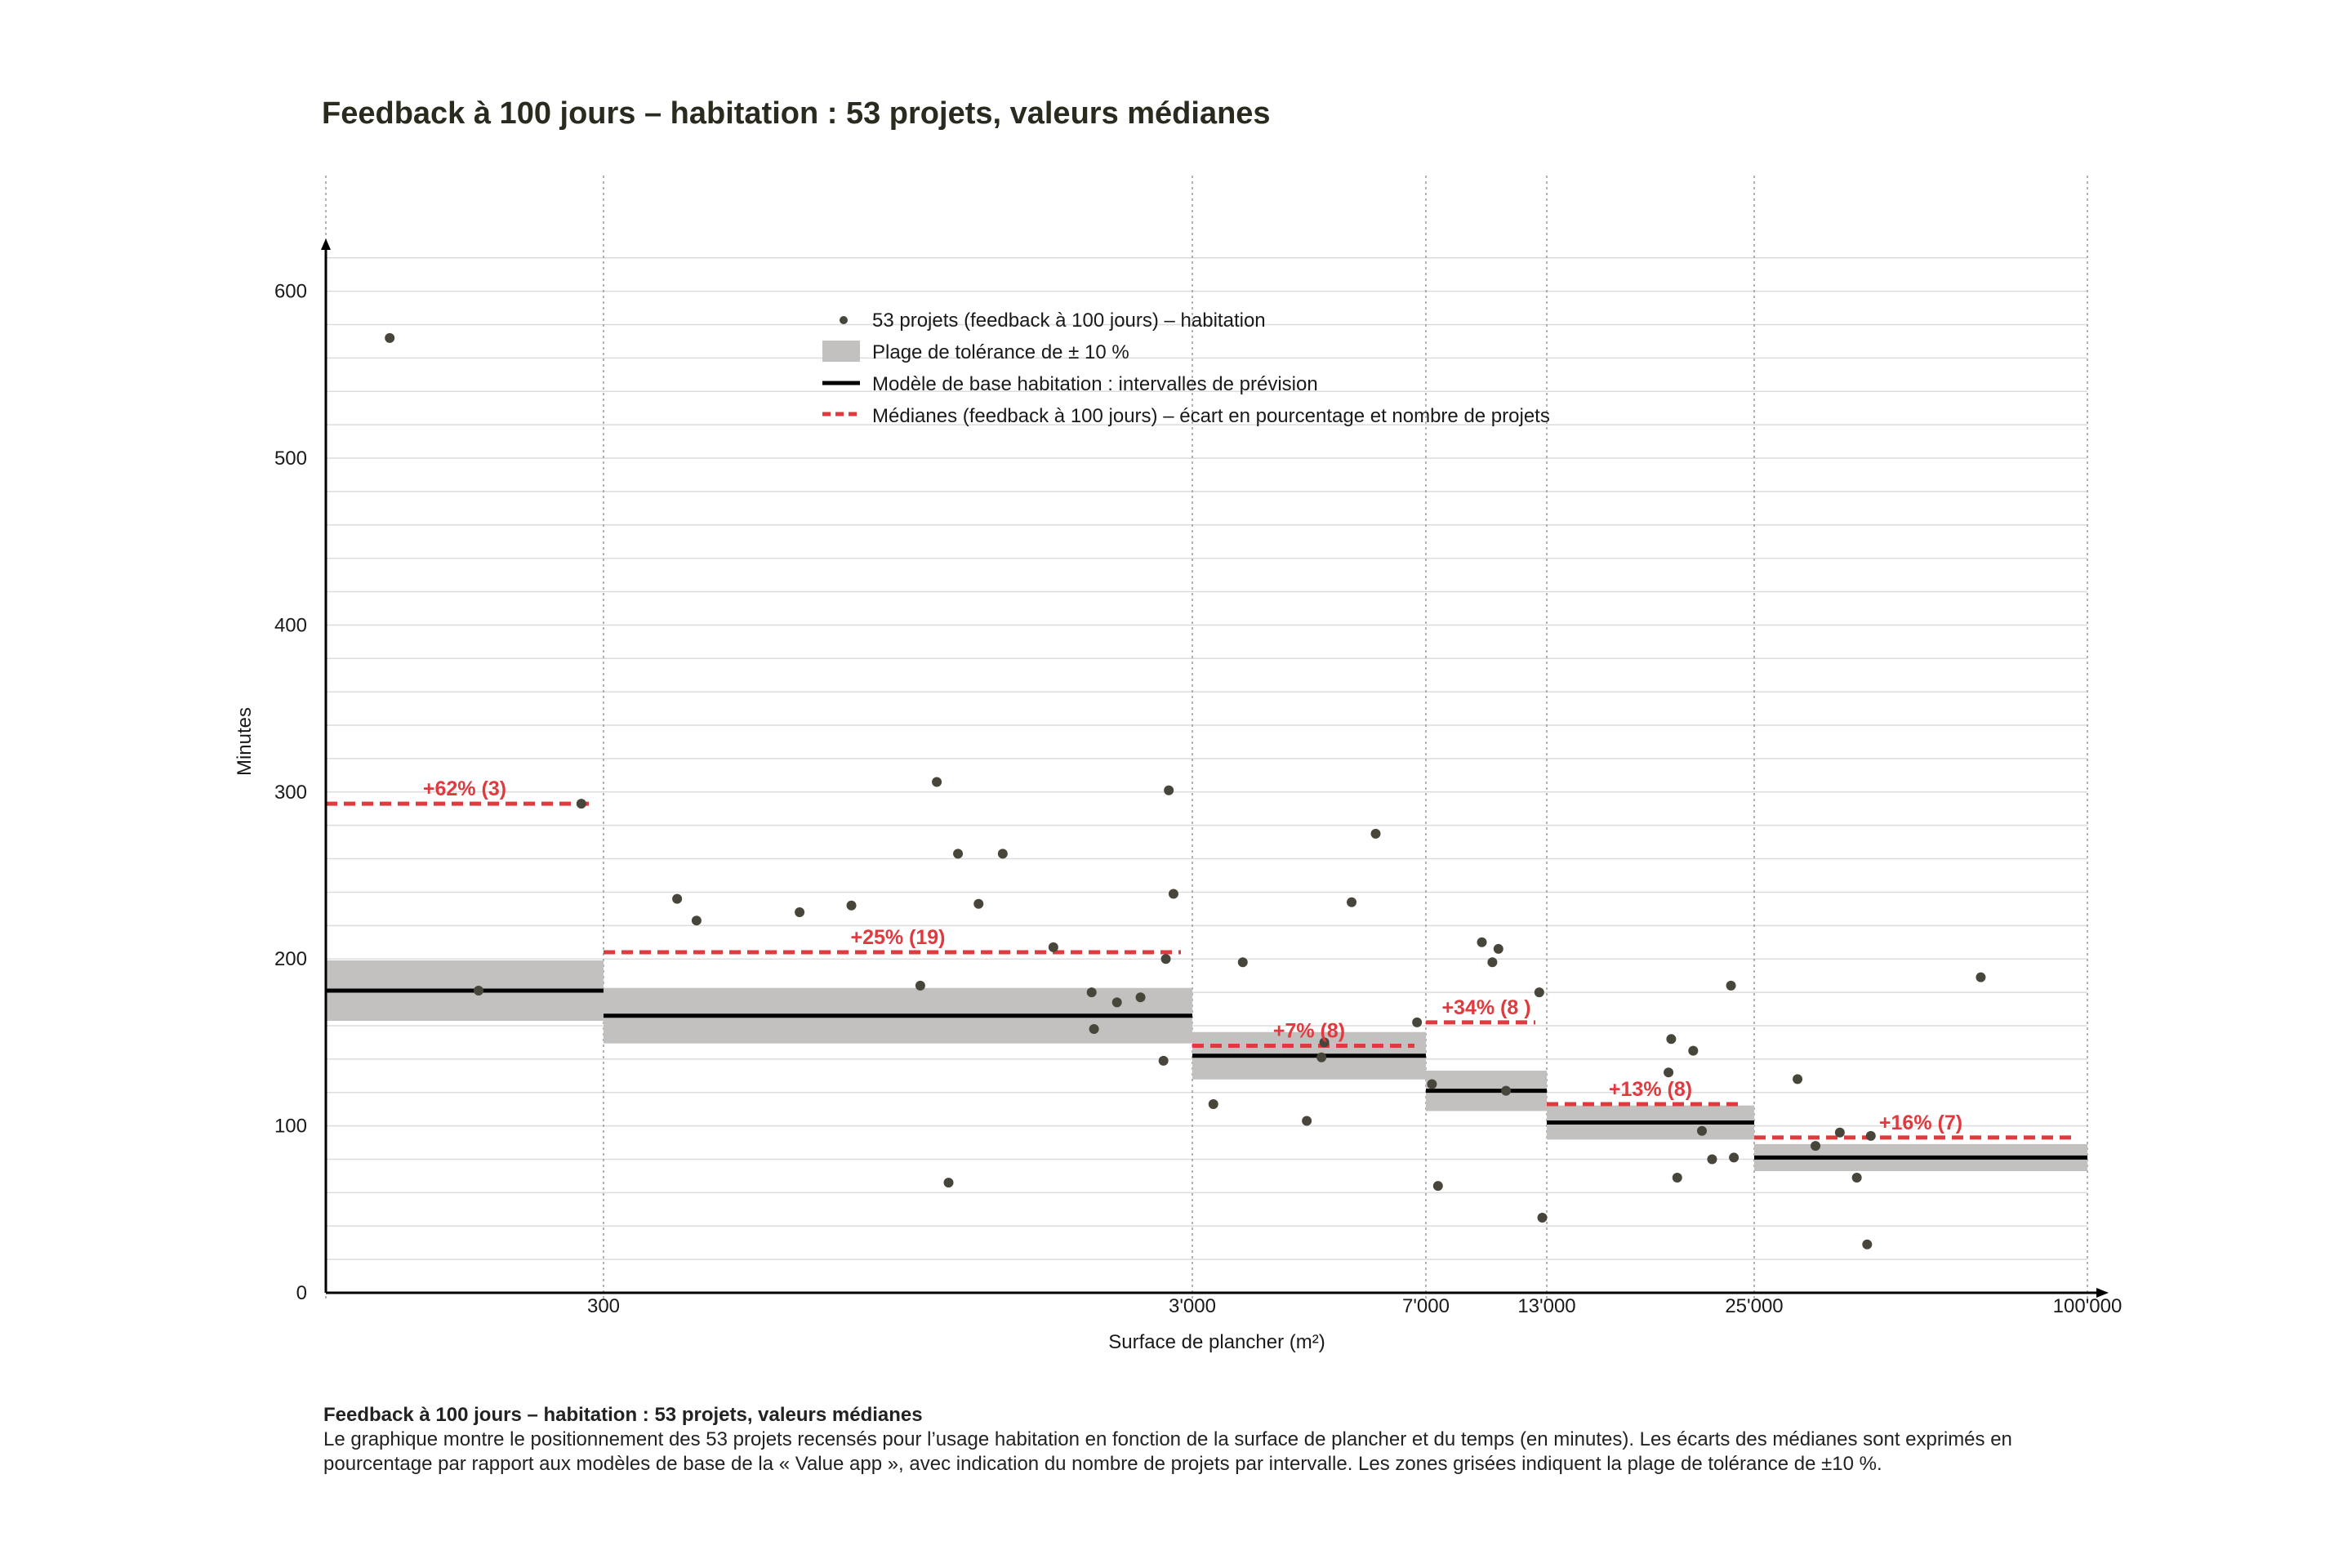 The image size is (2352, 1568). Describe the element at coordinates (1485, 1007) in the screenshot. I see `median-label: +34% (8 )` at that location.